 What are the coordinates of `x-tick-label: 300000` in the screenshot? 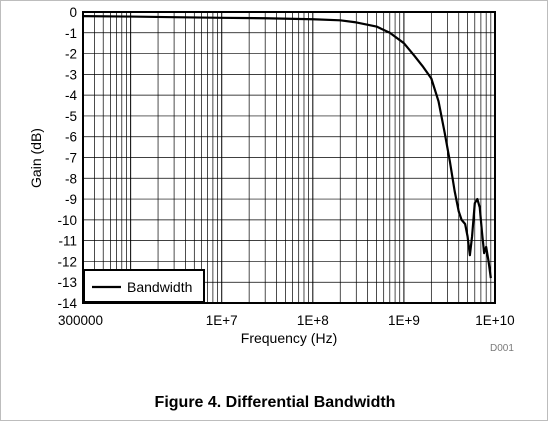 It's located at (80, 320).